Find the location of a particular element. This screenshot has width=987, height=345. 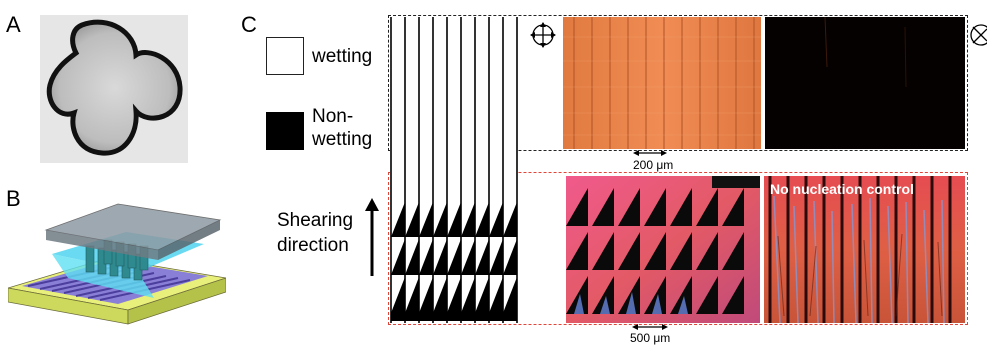

scale-label-bottom: 500 μm is located at coordinates (650, 338).